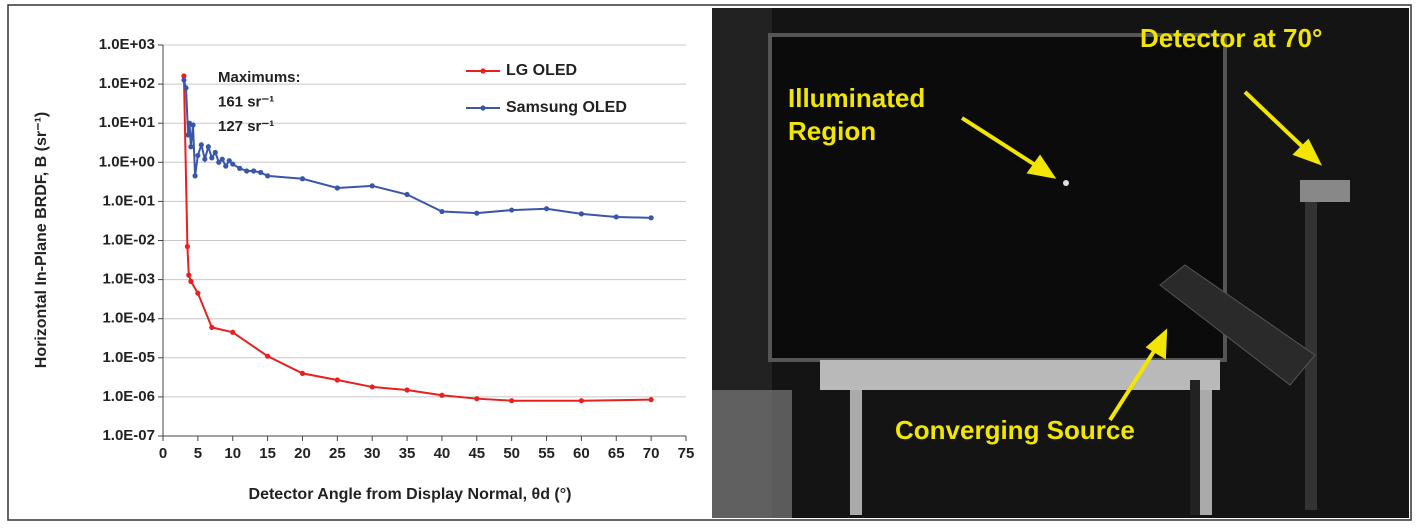 The width and height of the screenshot is (1419, 529). Describe the element at coordinates (128, 200) in the screenshot. I see `y-tick-label: 1.0E-01` at that location.